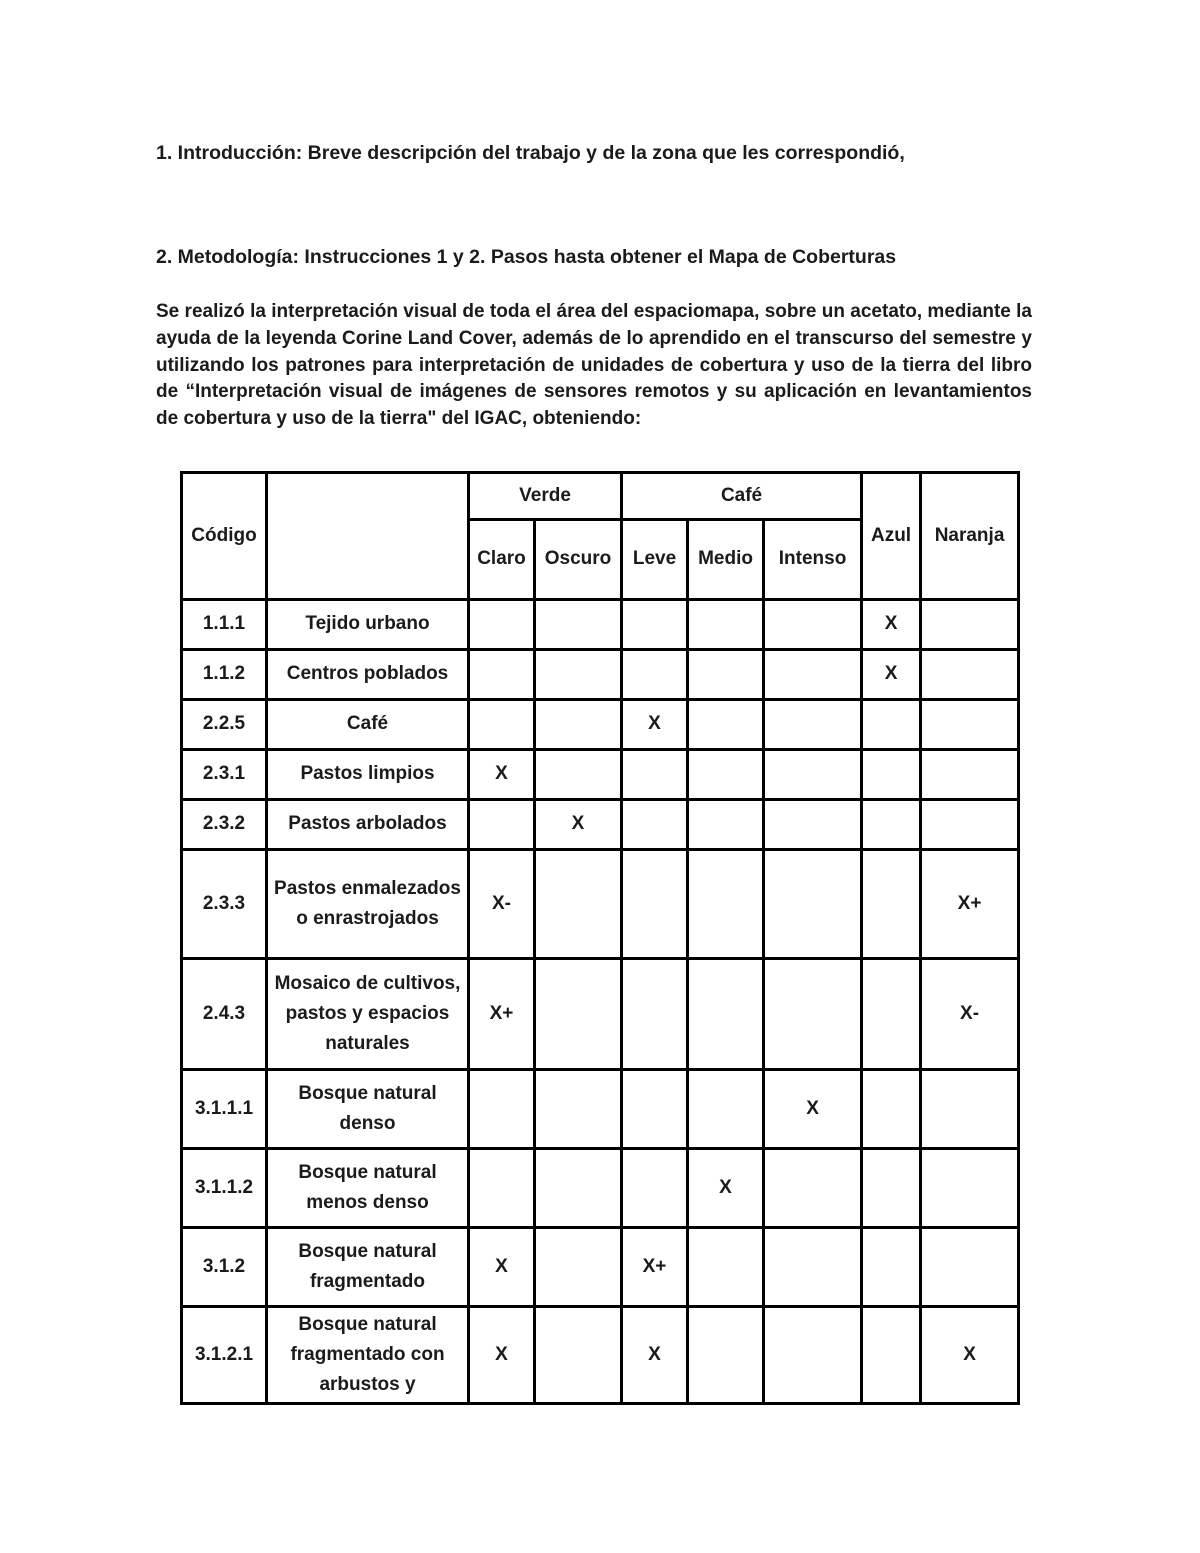 This screenshot has height=1553, width=1200. What do you see at coordinates (970, 903) in the screenshot?
I see `cell-naranja: X+` at bounding box center [970, 903].